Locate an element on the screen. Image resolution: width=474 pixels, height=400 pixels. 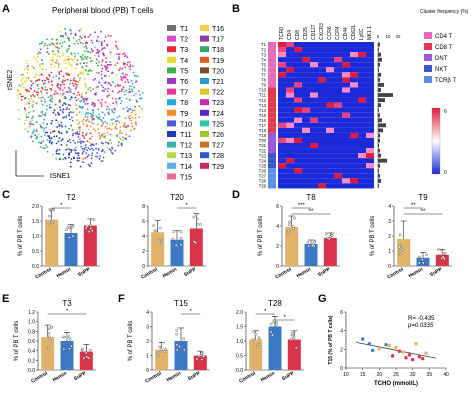
y-tick-label: 1.2 is located at coordinates (31, 313).